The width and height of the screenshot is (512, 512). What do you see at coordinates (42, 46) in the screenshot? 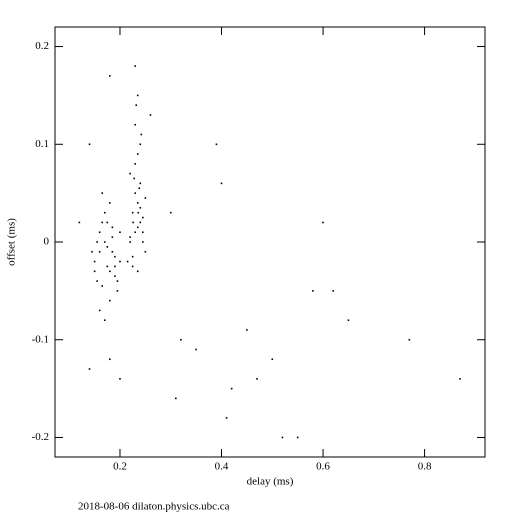
I see `y-tick-label: 0.2` at bounding box center [42, 46].